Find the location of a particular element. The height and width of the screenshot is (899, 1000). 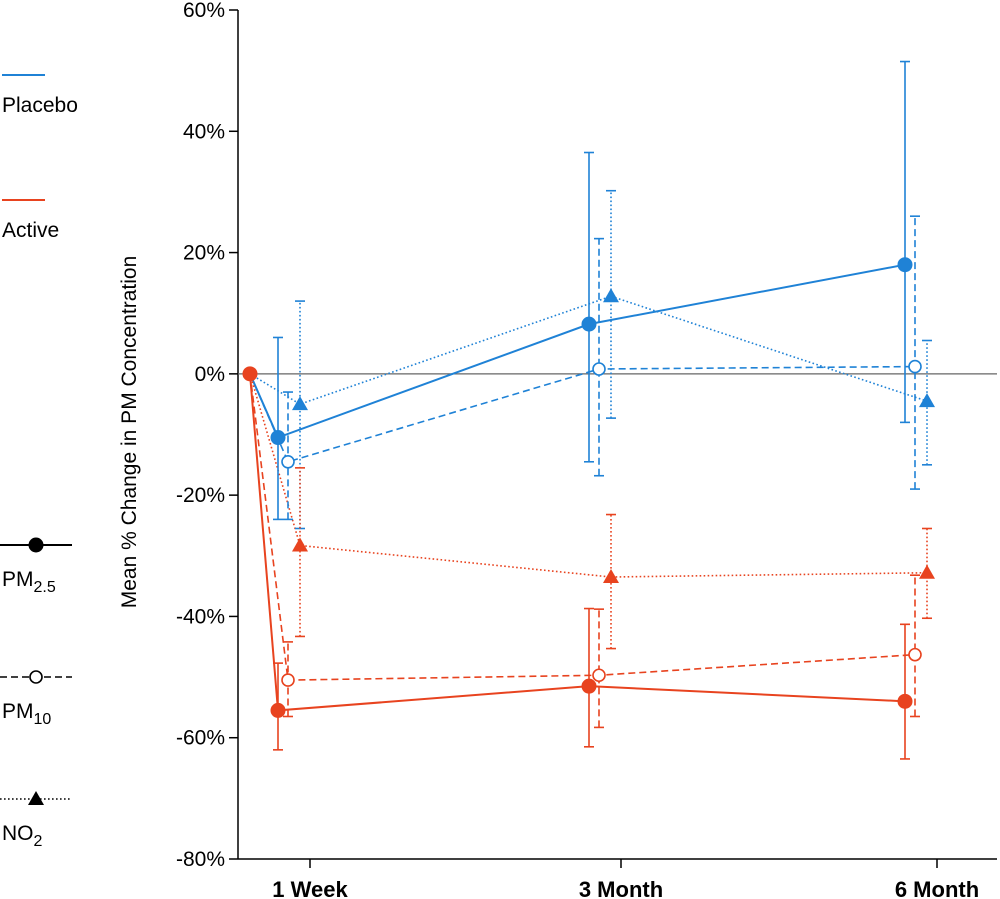

legend-label-pm25: PM2.5 is located at coordinates (29, 582).